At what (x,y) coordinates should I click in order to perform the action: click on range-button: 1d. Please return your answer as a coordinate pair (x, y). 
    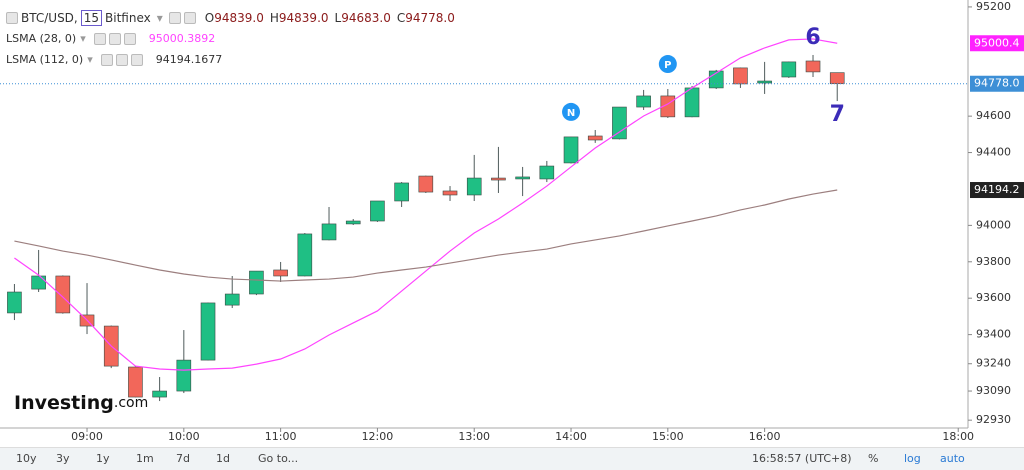
    Looking at the image, I should click on (223, 458).